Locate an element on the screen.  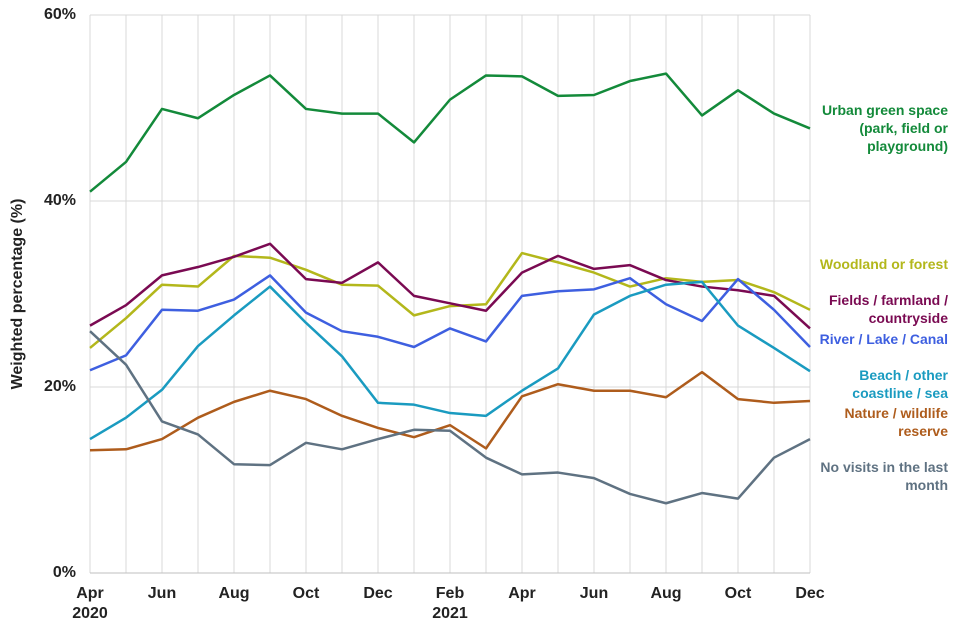
x-tick-label: Apr 2020 is located at coordinates (90, 603).